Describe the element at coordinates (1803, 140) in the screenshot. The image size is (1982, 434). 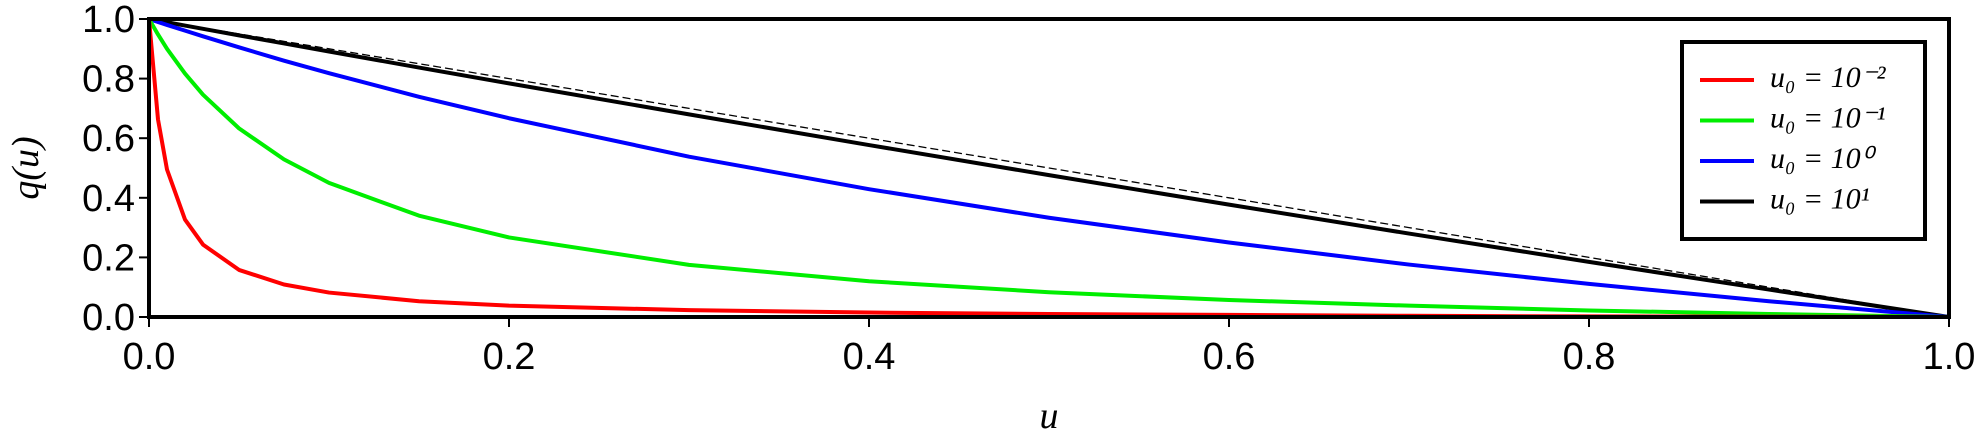
I see `legend-box` at that location.